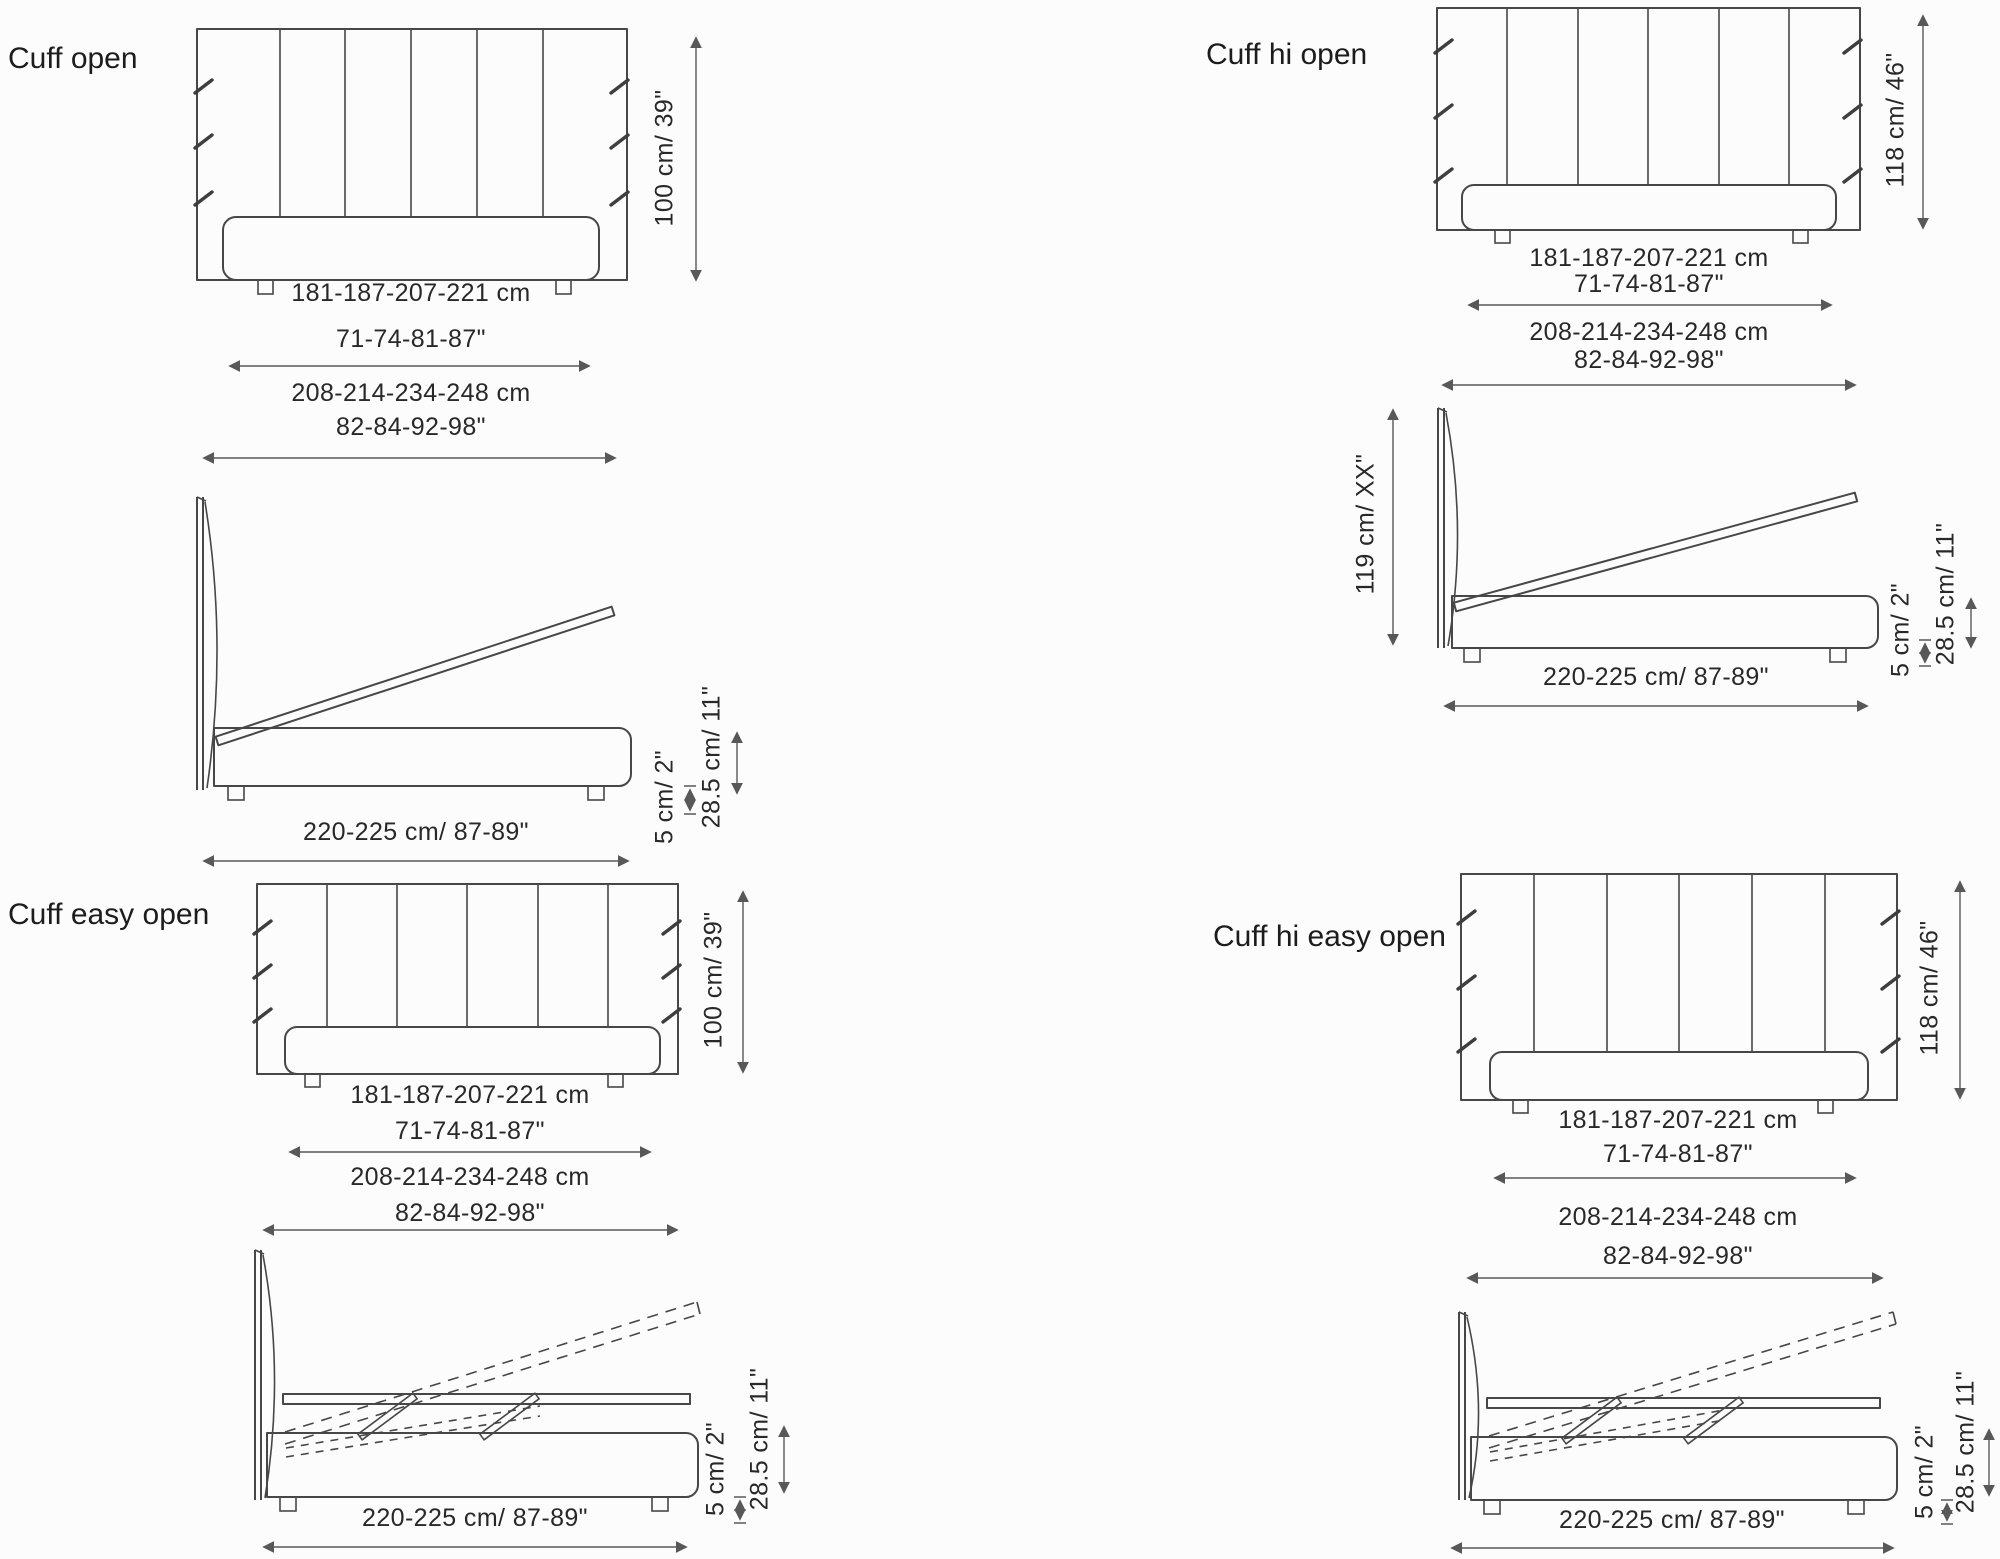 This screenshot has height=1559, width=2000. Describe the element at coordinates (1329, 936) in the screenshot. I see `diagram-title: Cuff hi easy open` at that location.